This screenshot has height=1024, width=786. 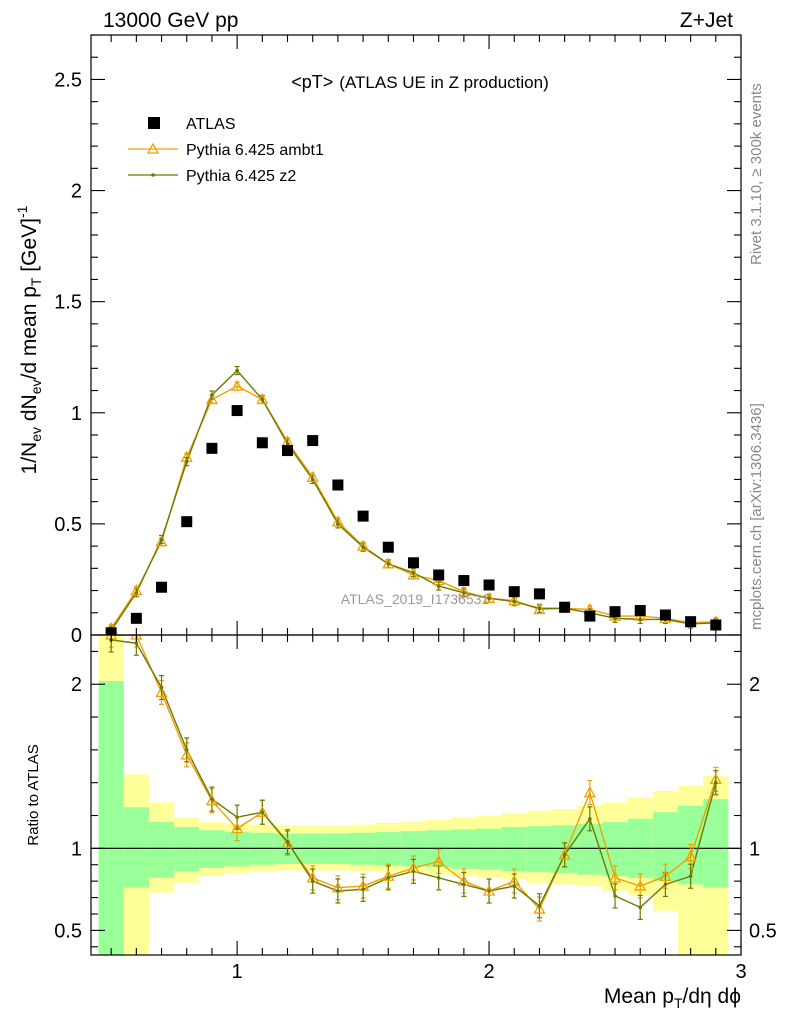 What do you see at coordinates (76, 849) in the screenshot?
I see `y-tick-label-ratio: 1` at bounding box center [76, 849].